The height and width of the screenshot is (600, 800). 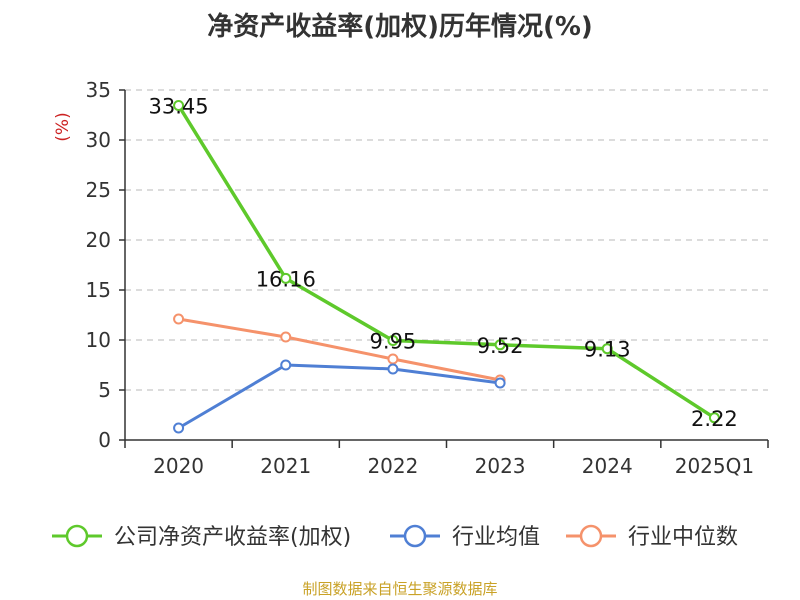 What do you see at coordinates (98, 290) in the screenshot?
I see `y-tick-label: 15` at bounding box center [98, 290].